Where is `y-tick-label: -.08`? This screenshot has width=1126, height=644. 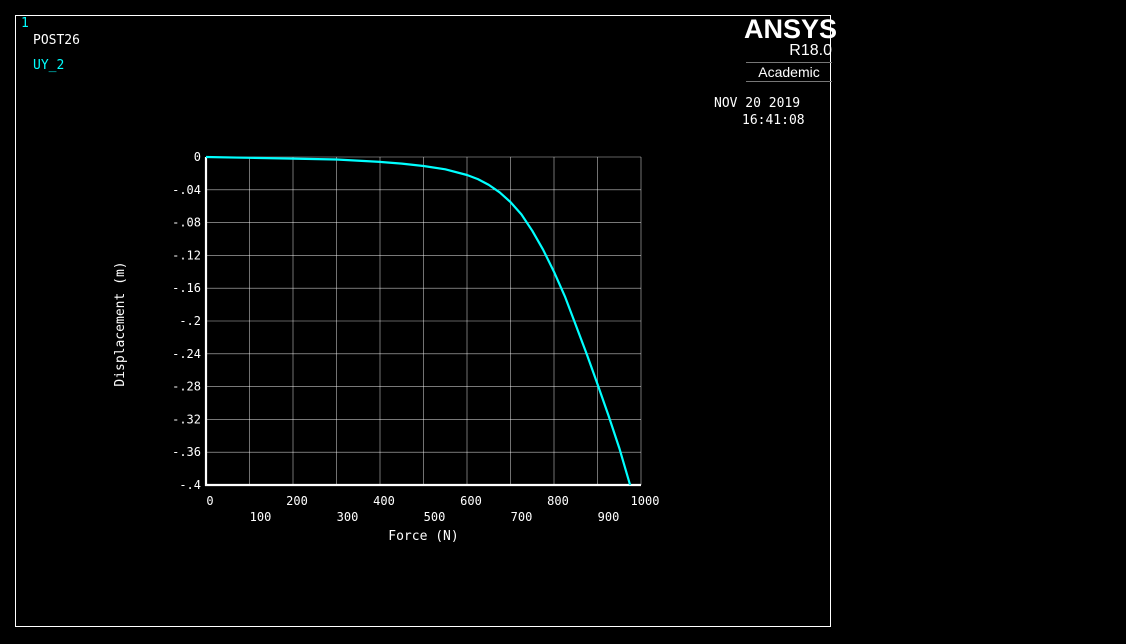 y-tick-label: -.08 is located at coordinates (186, 223).